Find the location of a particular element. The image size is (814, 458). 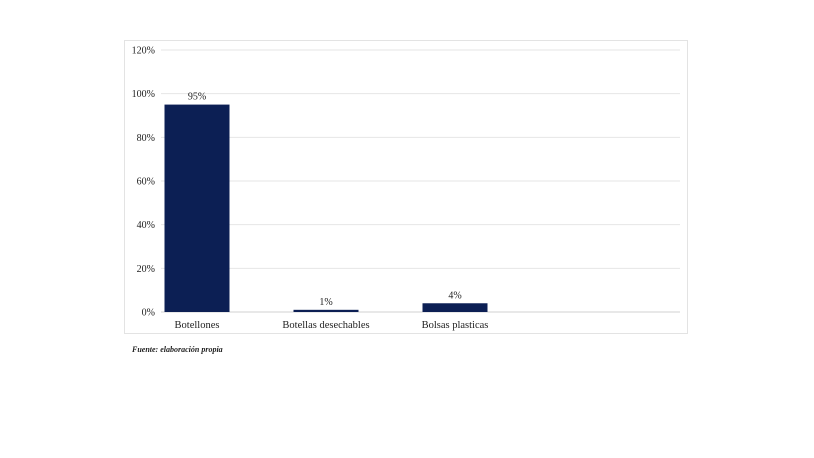

y-tick-label: 20% is located at coordinates (146, 269).